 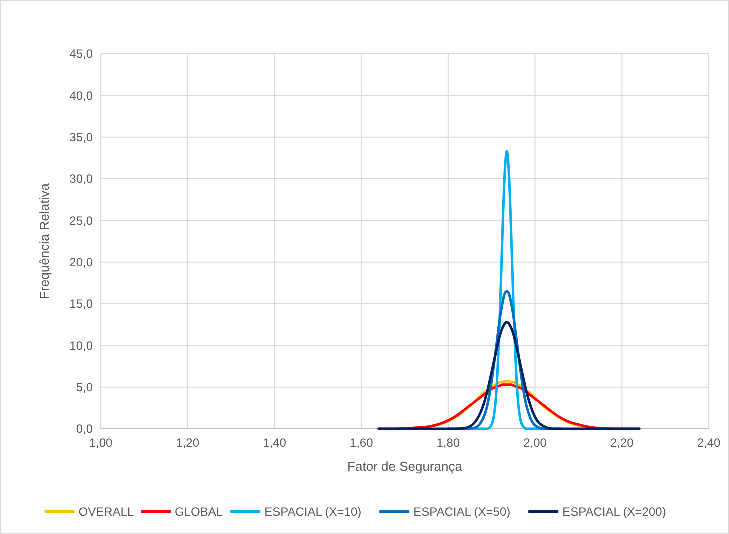 I want to click on x-tick-label: 1,20, so click(x=188, y=443).